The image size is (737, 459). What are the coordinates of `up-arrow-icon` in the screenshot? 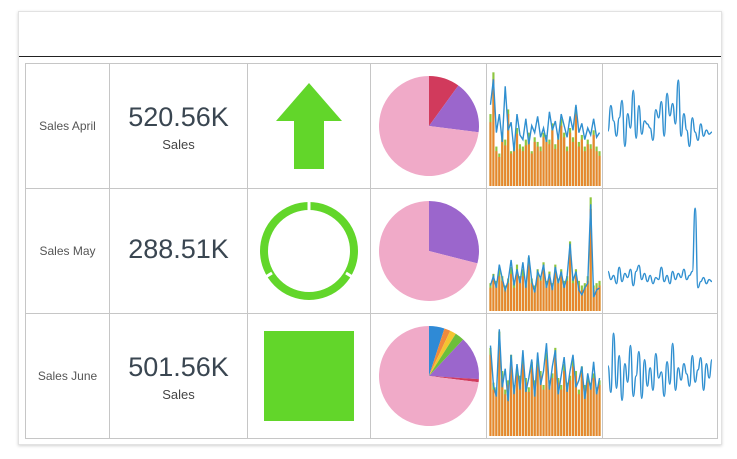 It's located at (309, 126).